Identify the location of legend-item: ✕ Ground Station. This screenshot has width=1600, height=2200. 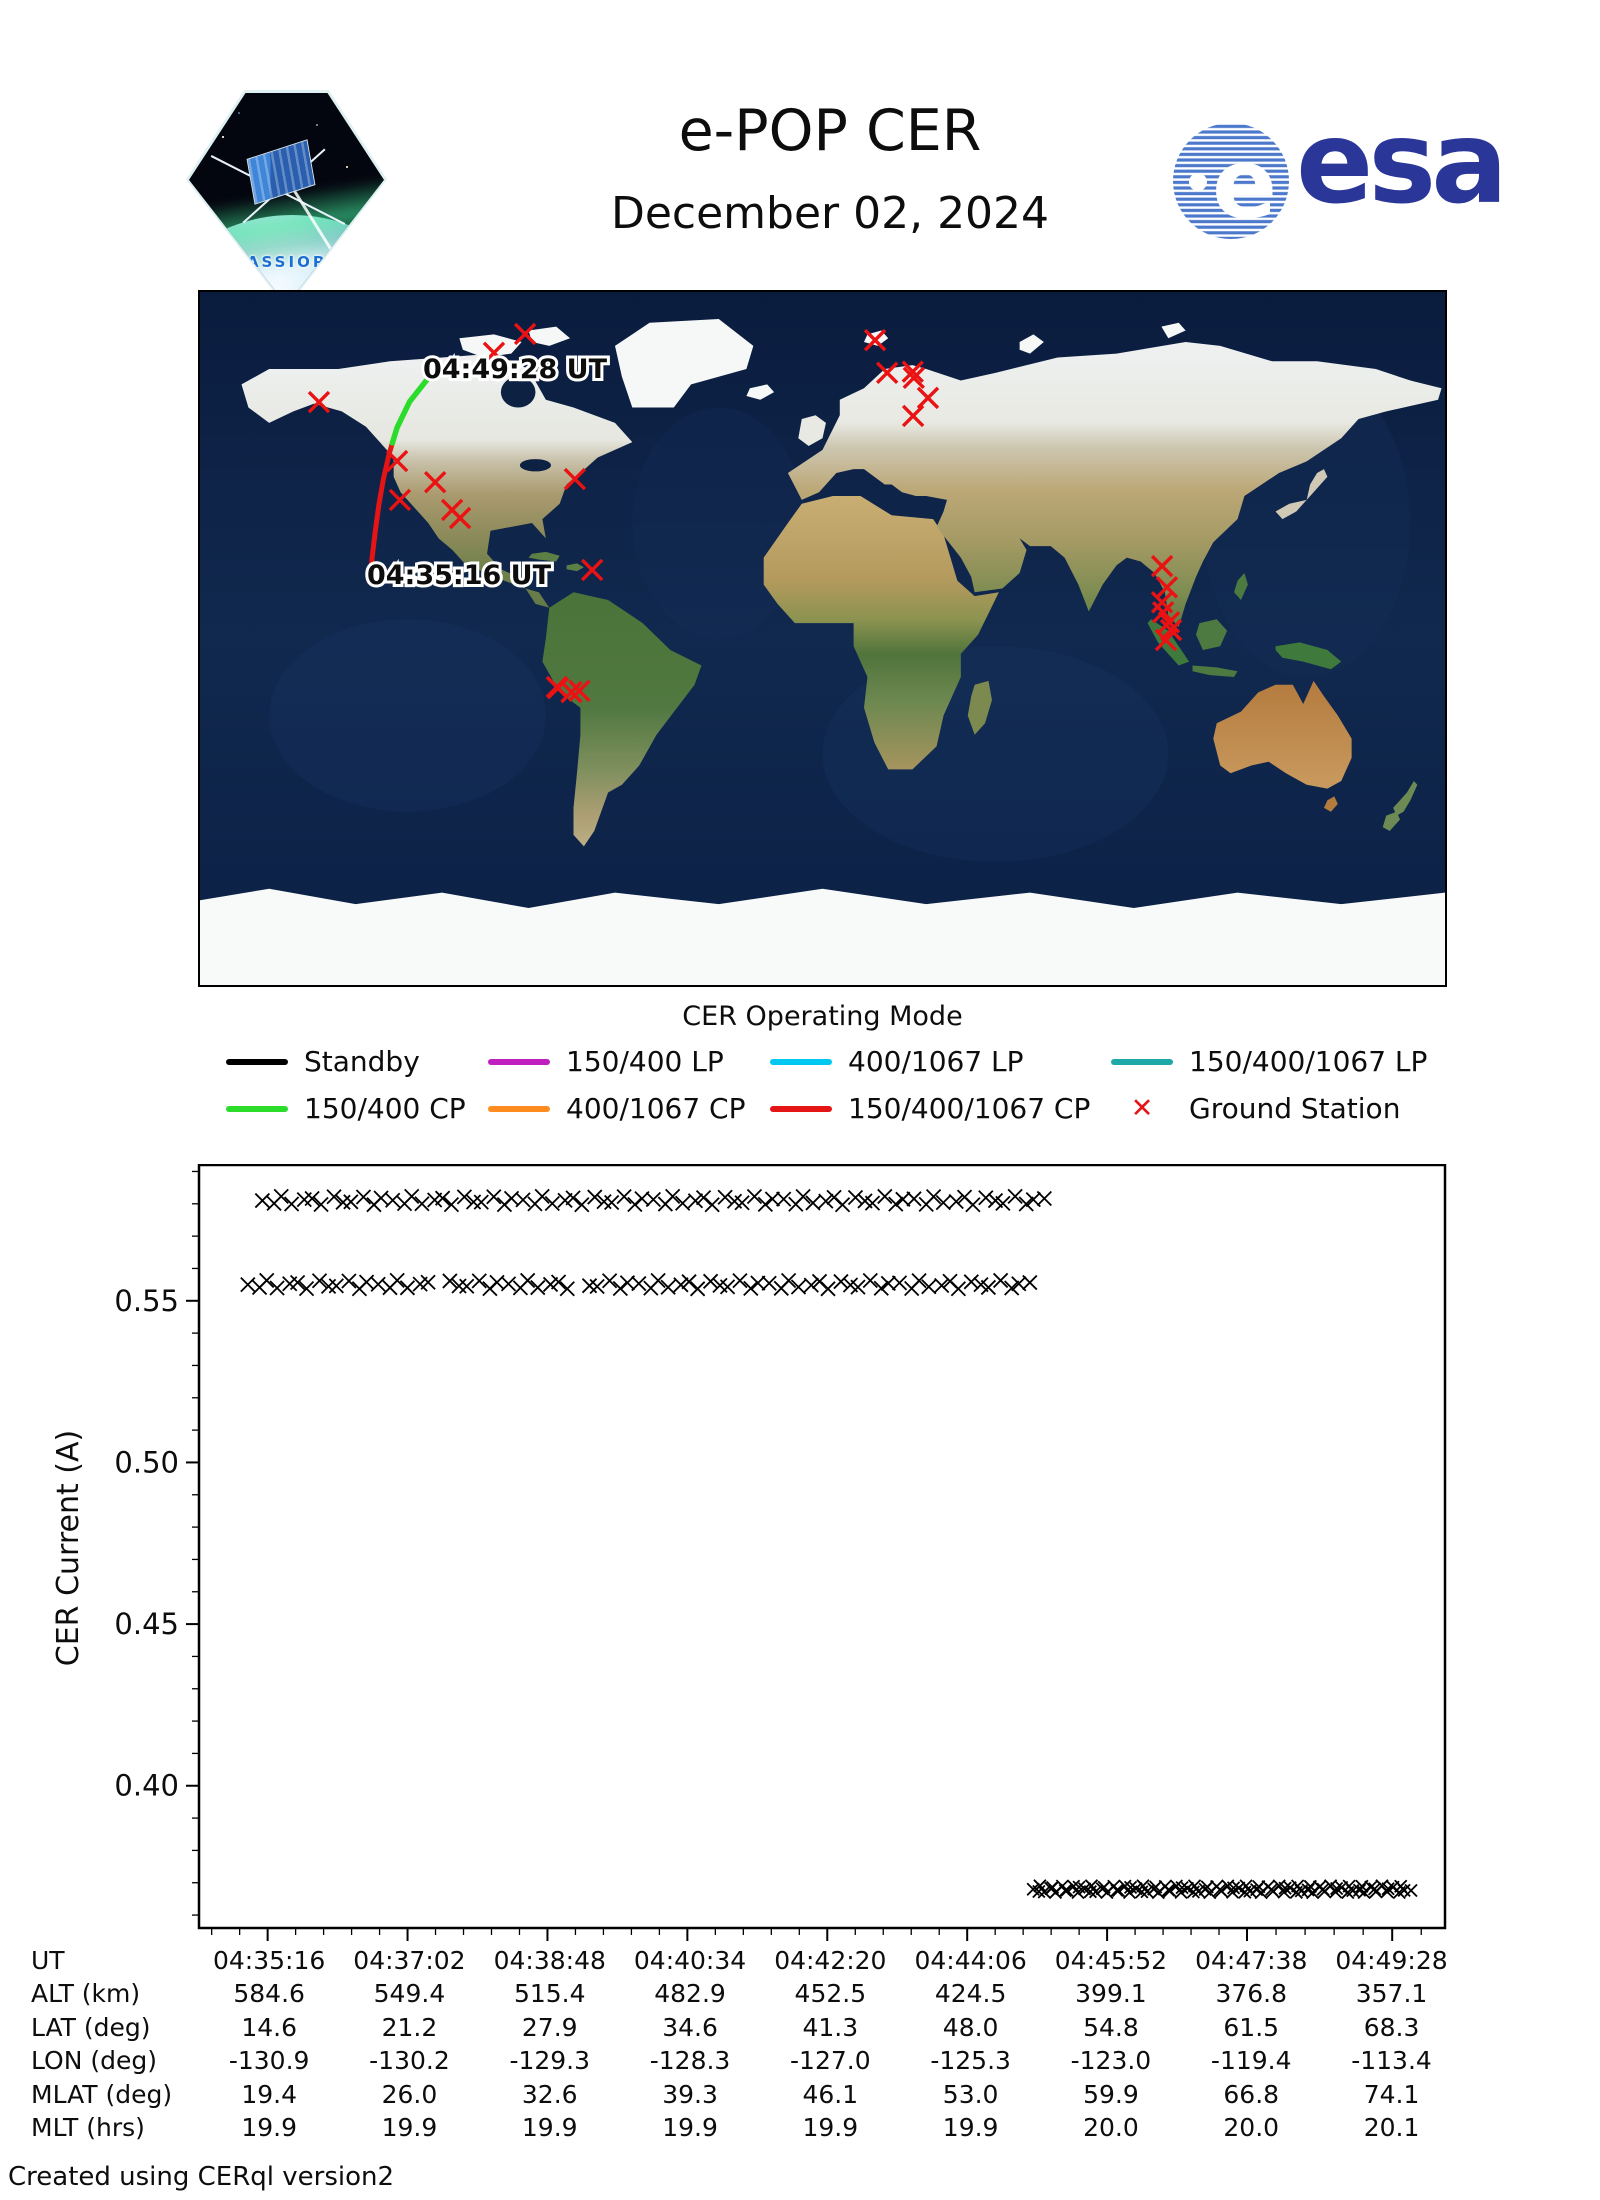
(1298, 1108).